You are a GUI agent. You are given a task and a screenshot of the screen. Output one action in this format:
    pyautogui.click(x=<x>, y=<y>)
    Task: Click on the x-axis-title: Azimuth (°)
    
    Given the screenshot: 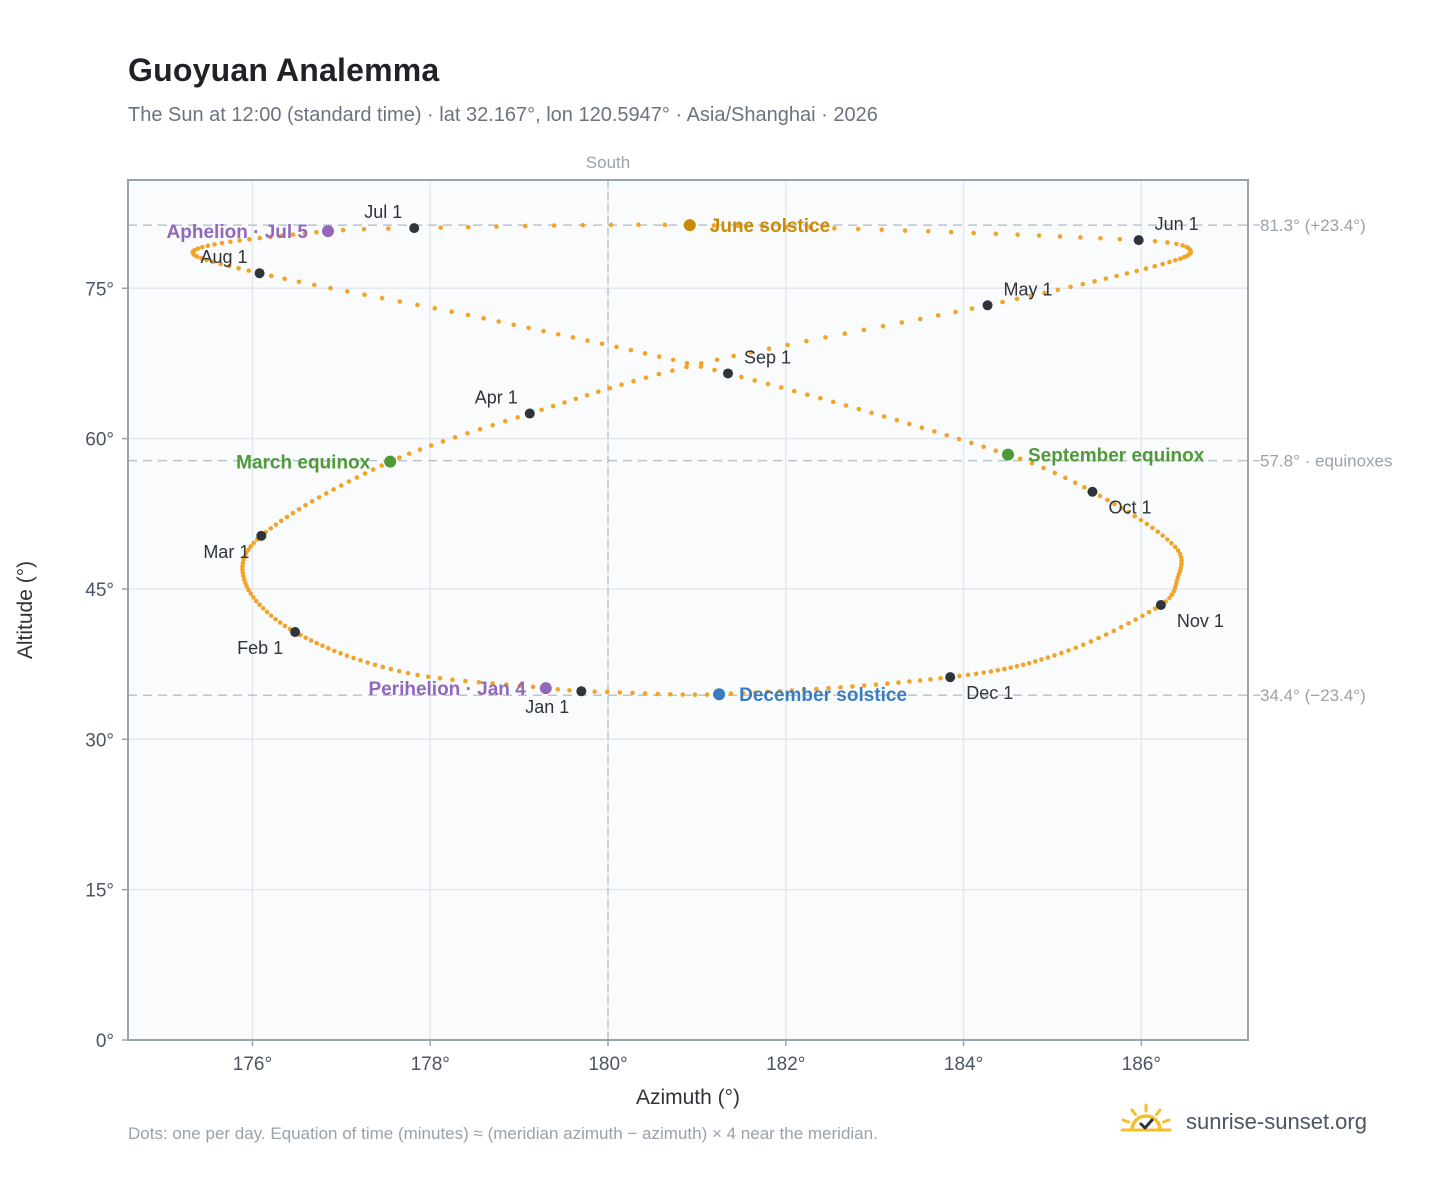 What is the action you would take?
    pyautogui.click(x=688, y=1097)
    